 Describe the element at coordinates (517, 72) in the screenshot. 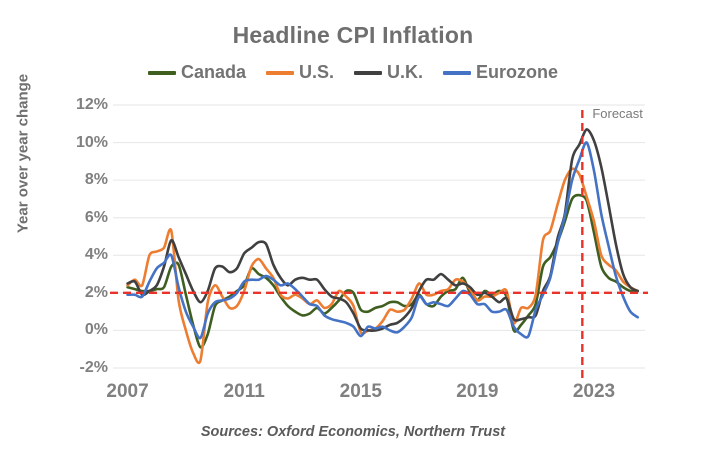

I see `legend-label: Eurozone` at that location.